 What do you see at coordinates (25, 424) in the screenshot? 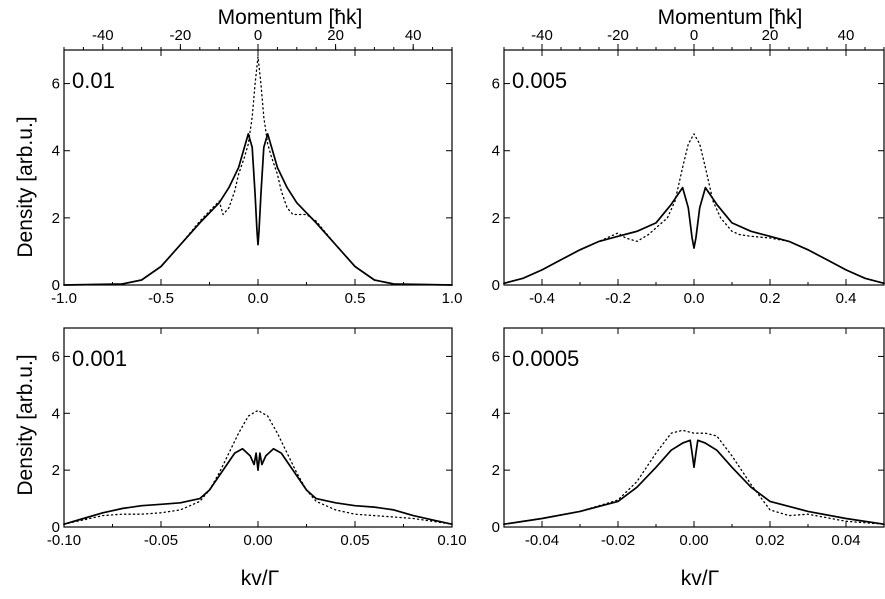
I see `y-axis-label-bottom: Density [arb.u.]` at bounding box center [25, 424].